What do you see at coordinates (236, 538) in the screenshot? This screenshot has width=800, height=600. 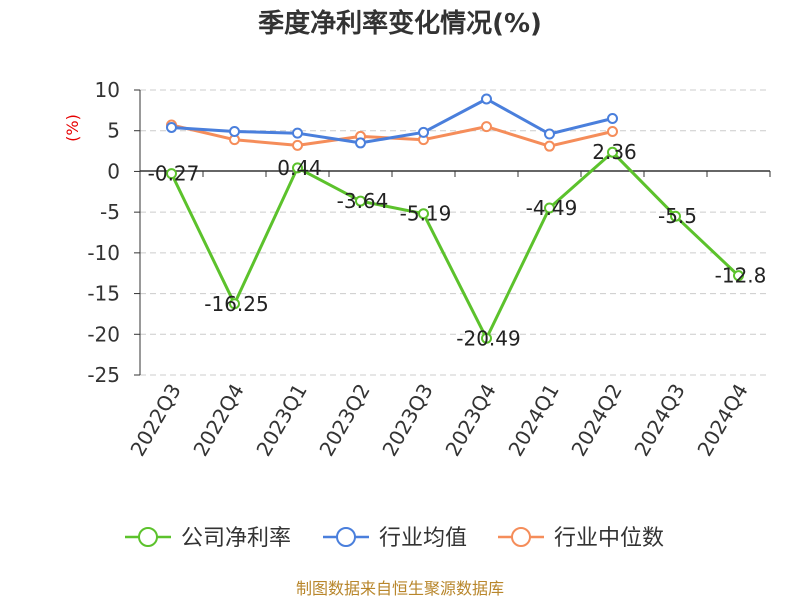 I see `legend-label: 公司净利率` at bounding box center [236, 538].